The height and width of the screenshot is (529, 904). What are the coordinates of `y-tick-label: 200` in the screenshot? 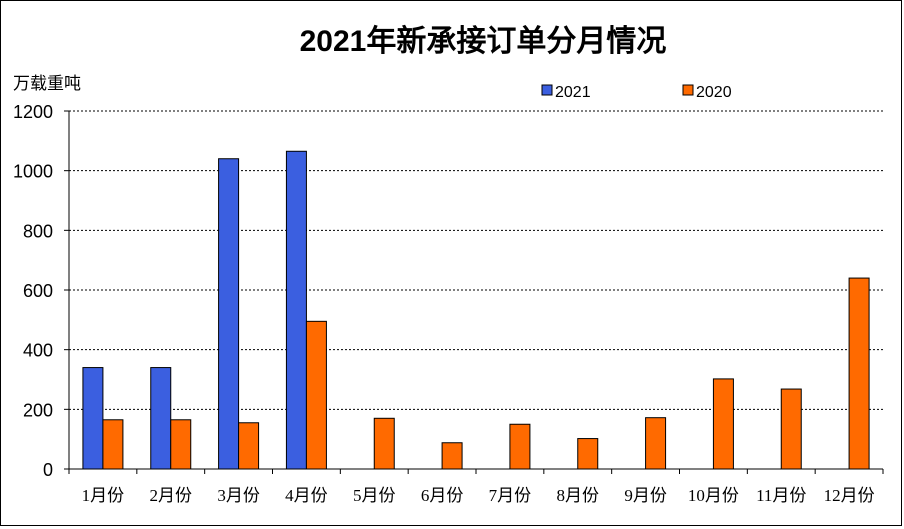 It's located at (38, 410).